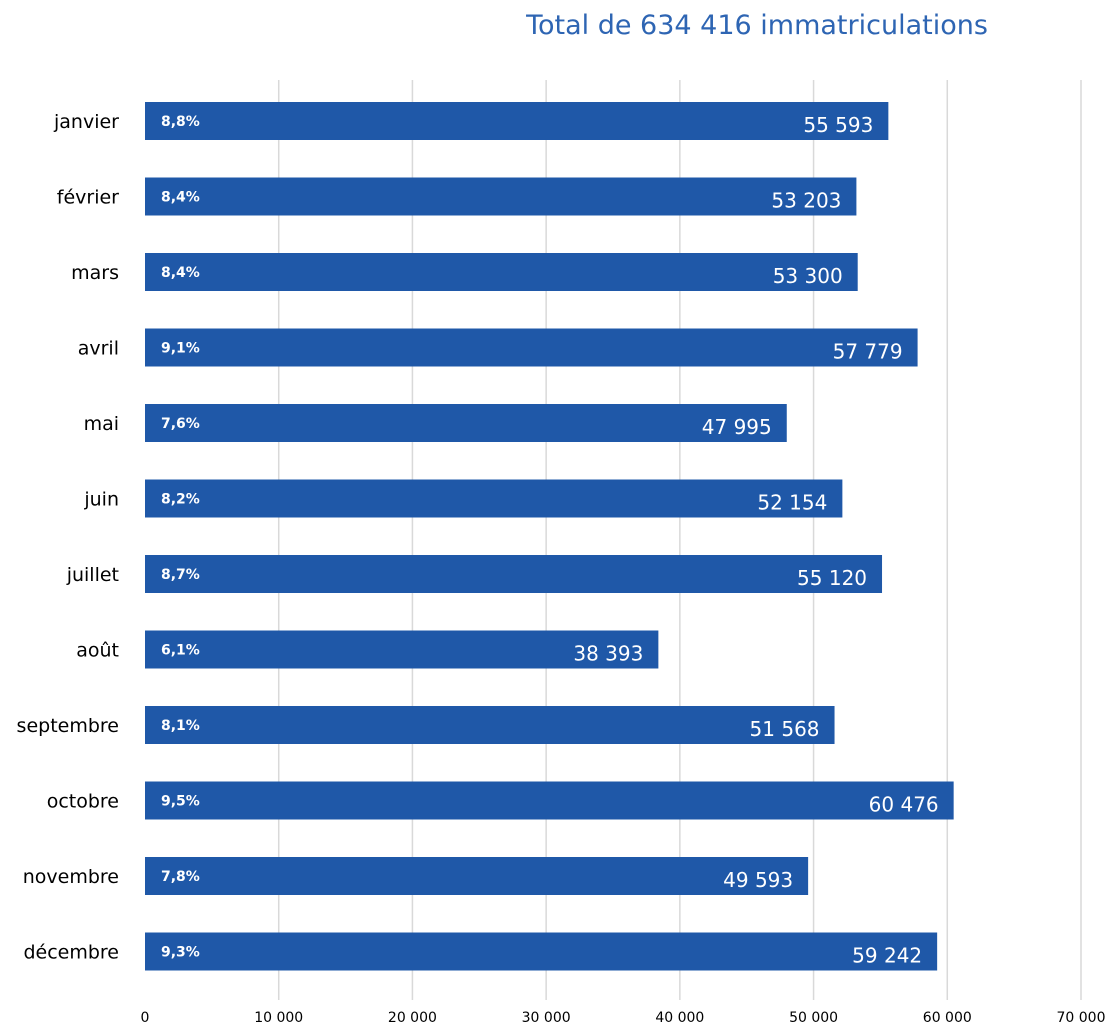 The height and width of the screenshot is (1029, 1119). Describe the element at coordinates (71, 953) in the screenshot. I see `category-label: décembre` at that location.